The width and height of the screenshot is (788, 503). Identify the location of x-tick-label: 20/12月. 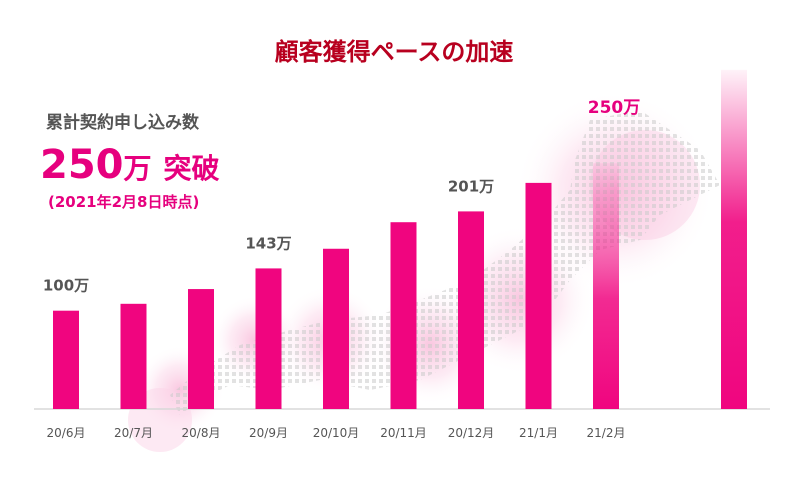
(471, 433).